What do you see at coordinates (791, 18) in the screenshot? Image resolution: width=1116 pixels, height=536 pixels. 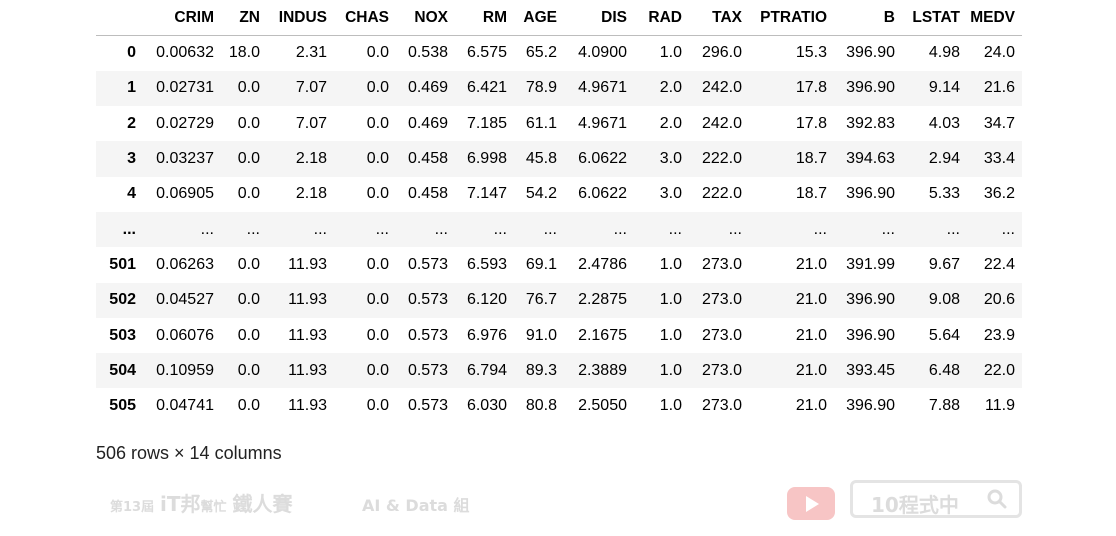 I see `column-header: PTRATIO` at bounding box center [791, 18].